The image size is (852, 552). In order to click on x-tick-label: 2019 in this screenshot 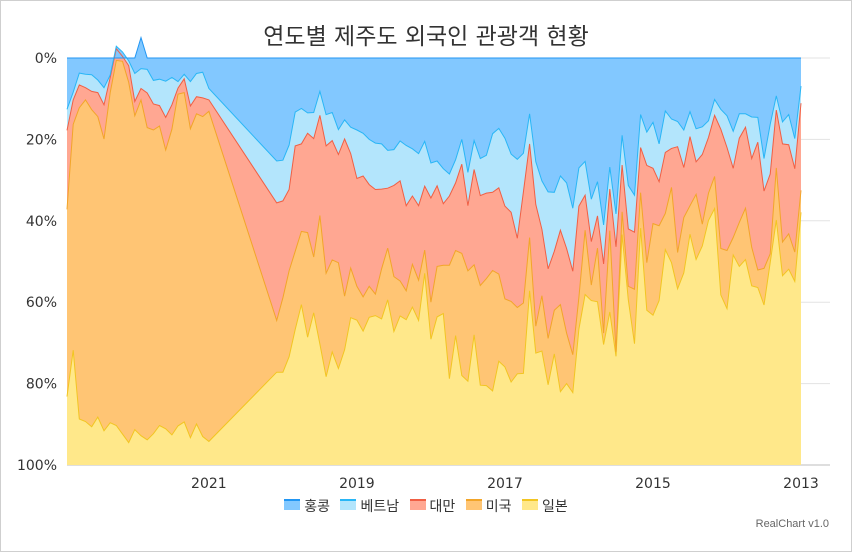, I will do `click(357, 484)`.